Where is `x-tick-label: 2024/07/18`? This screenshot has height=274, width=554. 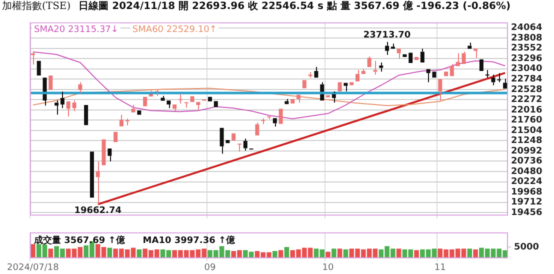
x-tick-label: 2024/07/18 is located at coordinates (33, 267).